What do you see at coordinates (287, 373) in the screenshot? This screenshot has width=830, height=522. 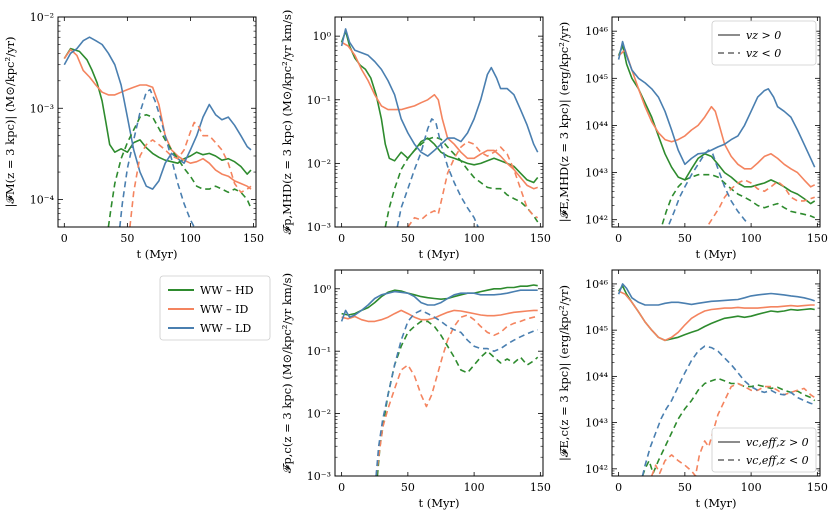 I see `y-axis-label: 𝓕p,c(z = 3 kpc) (M⊙/kpc²/yr km/s)` at bounding box center [287, 373].